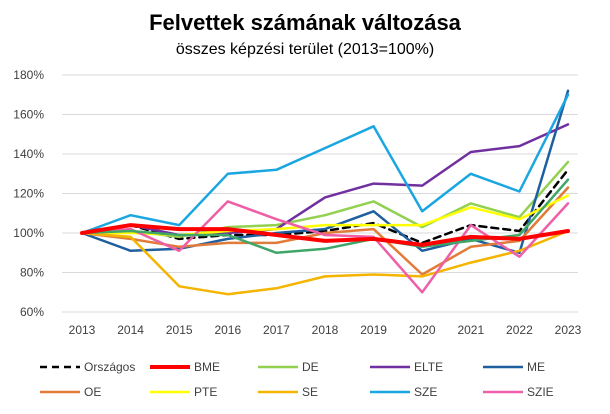 The width and height of the screenshot is (610, 414). What do you see at coordinates (568, 330) in the screenshot?
I see `x-tick-label: 2023` at bounding box center [568, 330].